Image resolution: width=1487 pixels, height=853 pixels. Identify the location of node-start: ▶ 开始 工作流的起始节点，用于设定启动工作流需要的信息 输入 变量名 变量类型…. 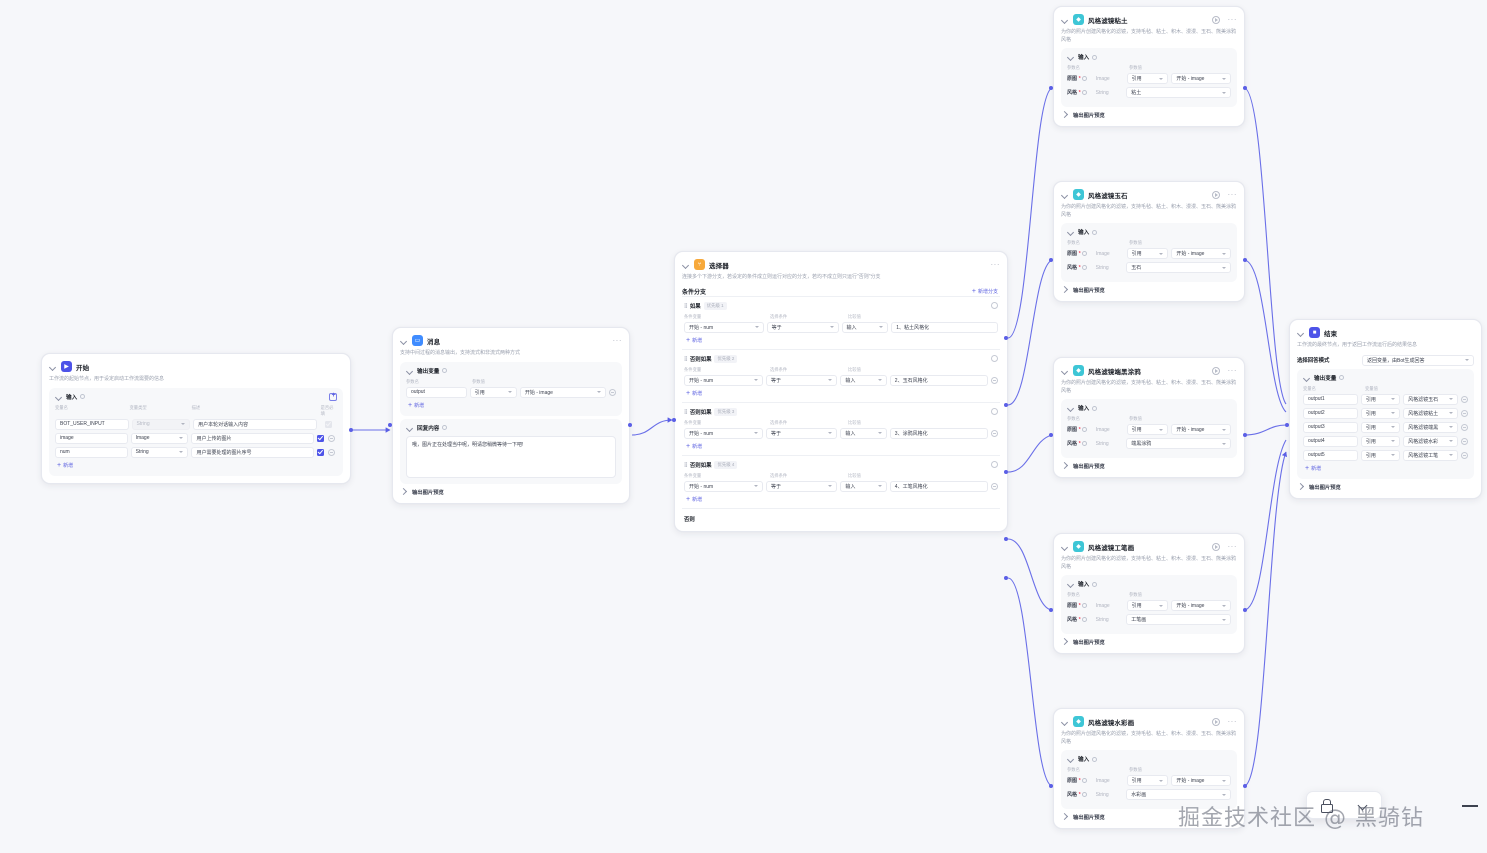
(196, 418).